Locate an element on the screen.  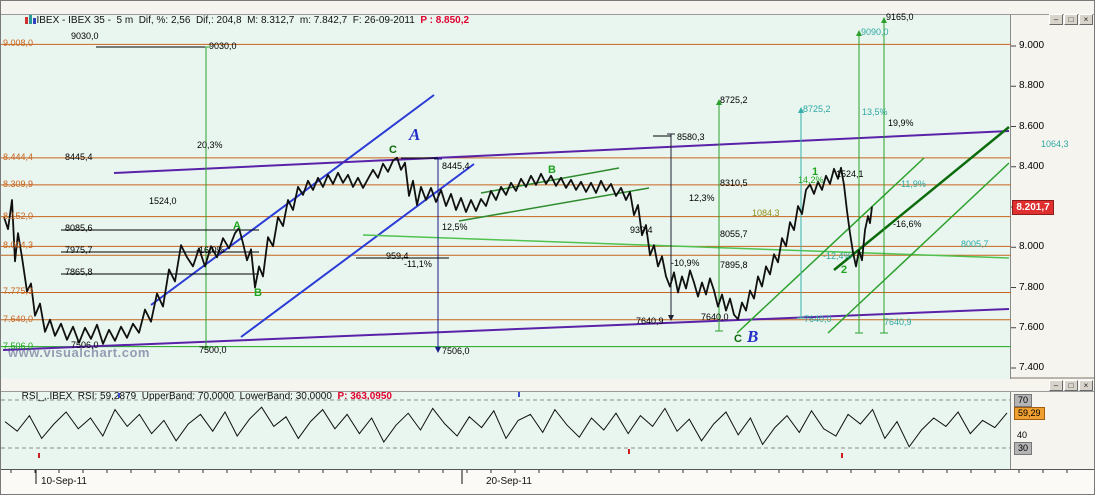
visualchart-watermark: www.visualchart.com is located at coordinates (79, 352).